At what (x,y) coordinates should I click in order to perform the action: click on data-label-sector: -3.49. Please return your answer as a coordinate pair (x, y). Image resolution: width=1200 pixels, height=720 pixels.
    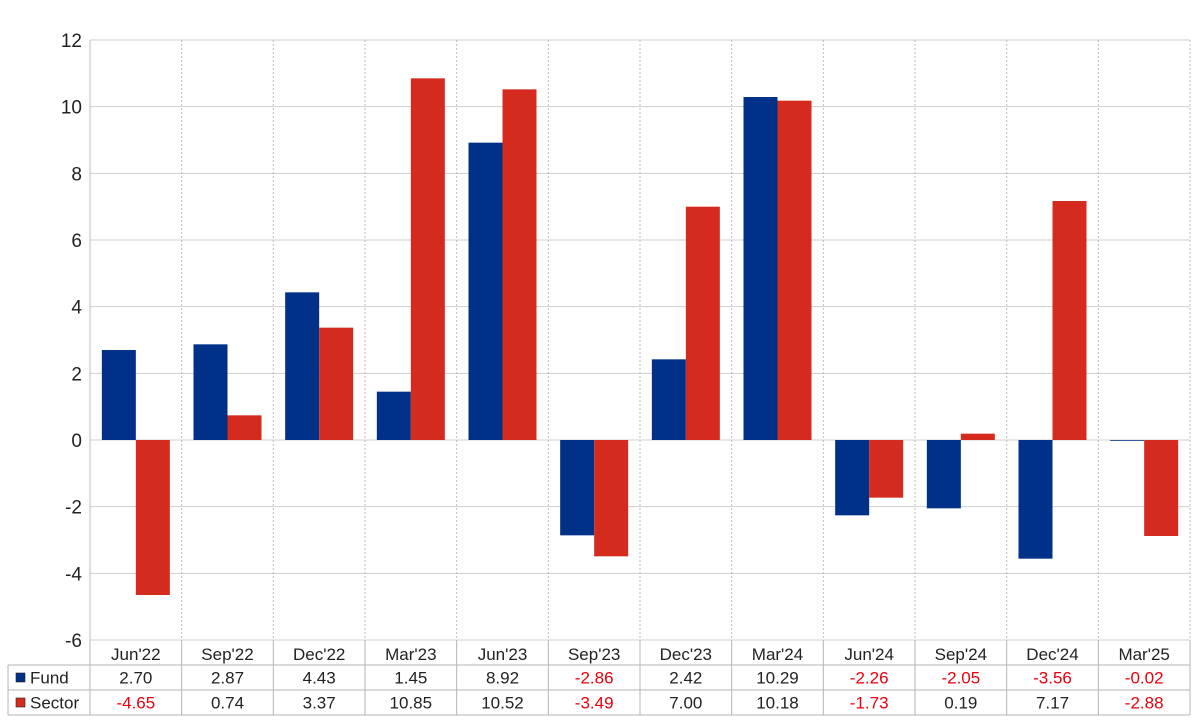
    Looking at the image, I should click on (594, 703).